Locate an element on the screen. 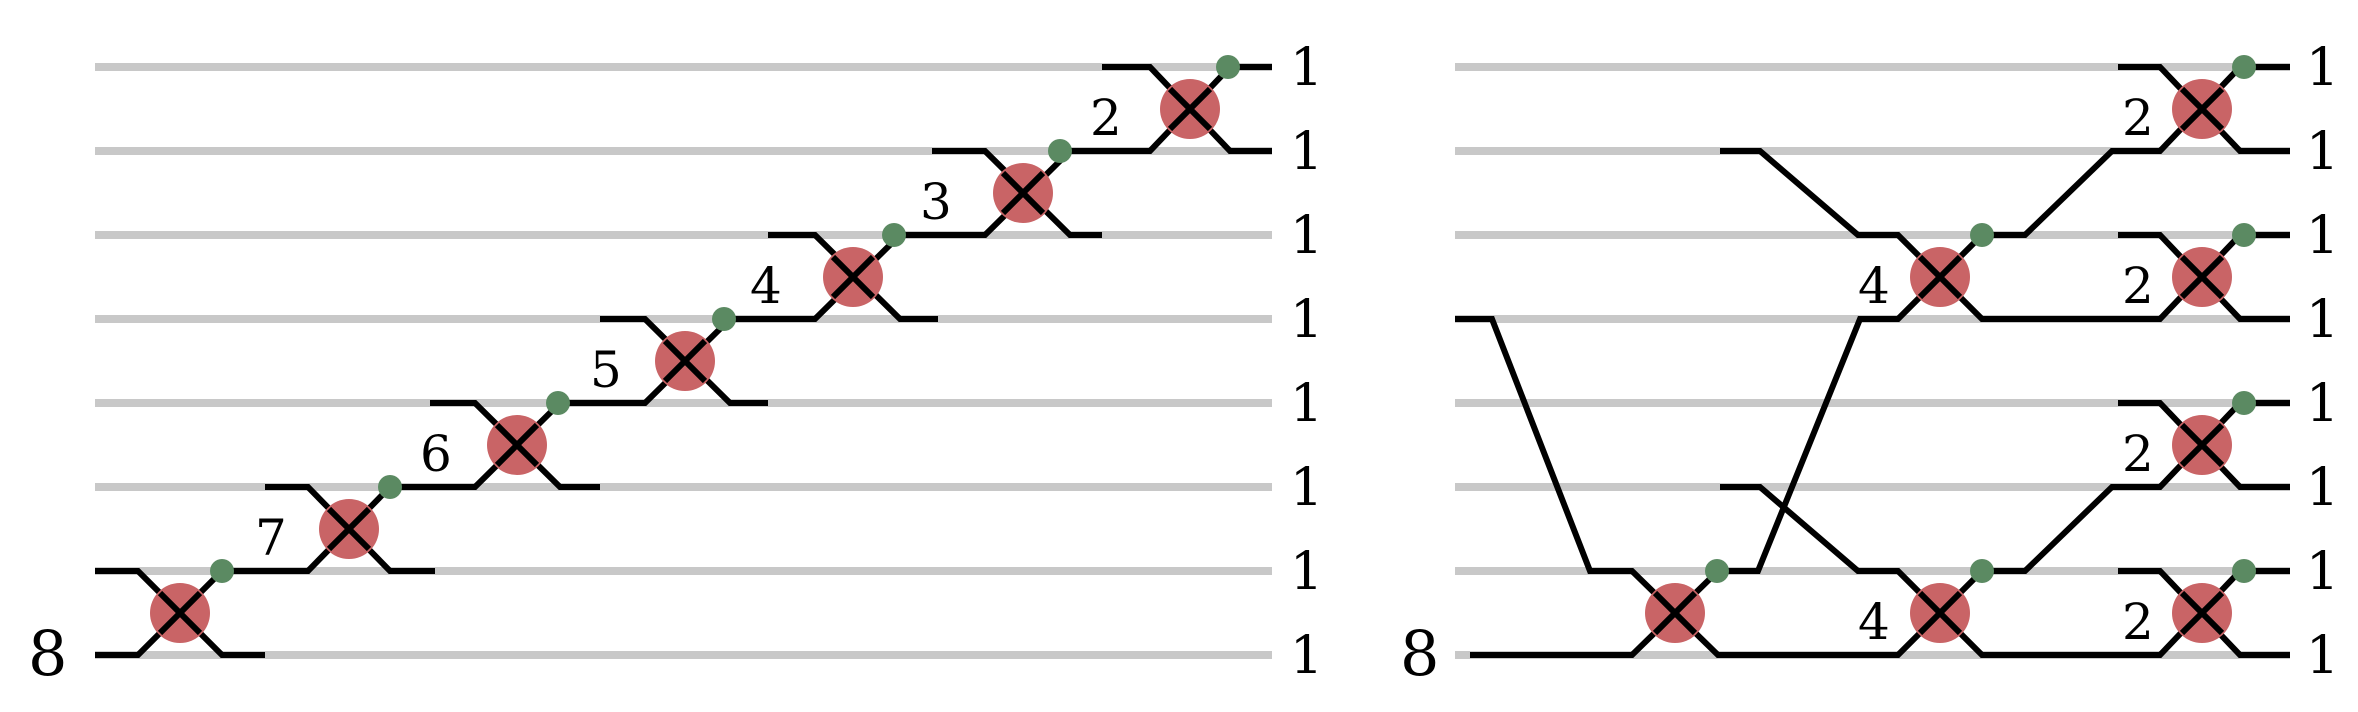 Image resolution: width=2358 pixels, height=712 pixels. left-input-label: 8 is located at coordinates (47, 653).